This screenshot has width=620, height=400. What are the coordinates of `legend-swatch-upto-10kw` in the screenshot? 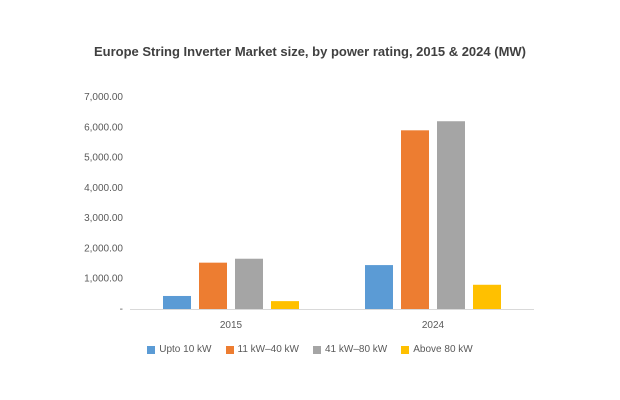 It's located at (151, 349).